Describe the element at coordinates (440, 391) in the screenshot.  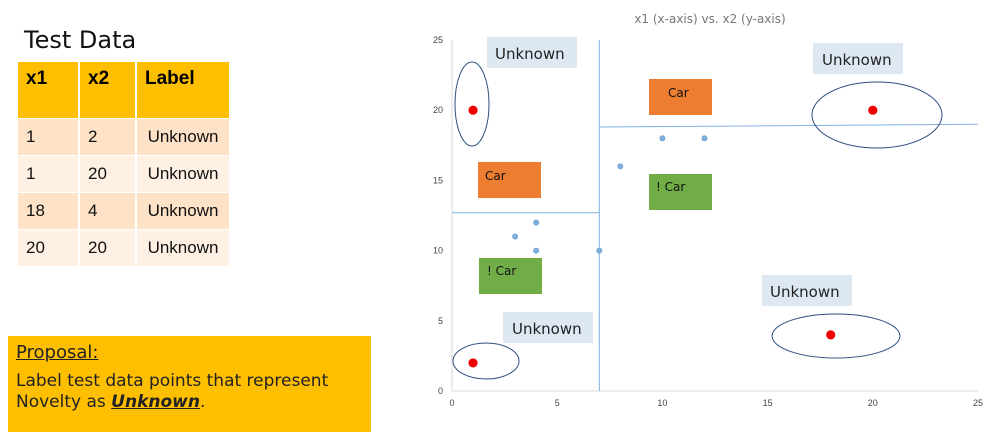
I see `y-tick-label: 0` at that location.